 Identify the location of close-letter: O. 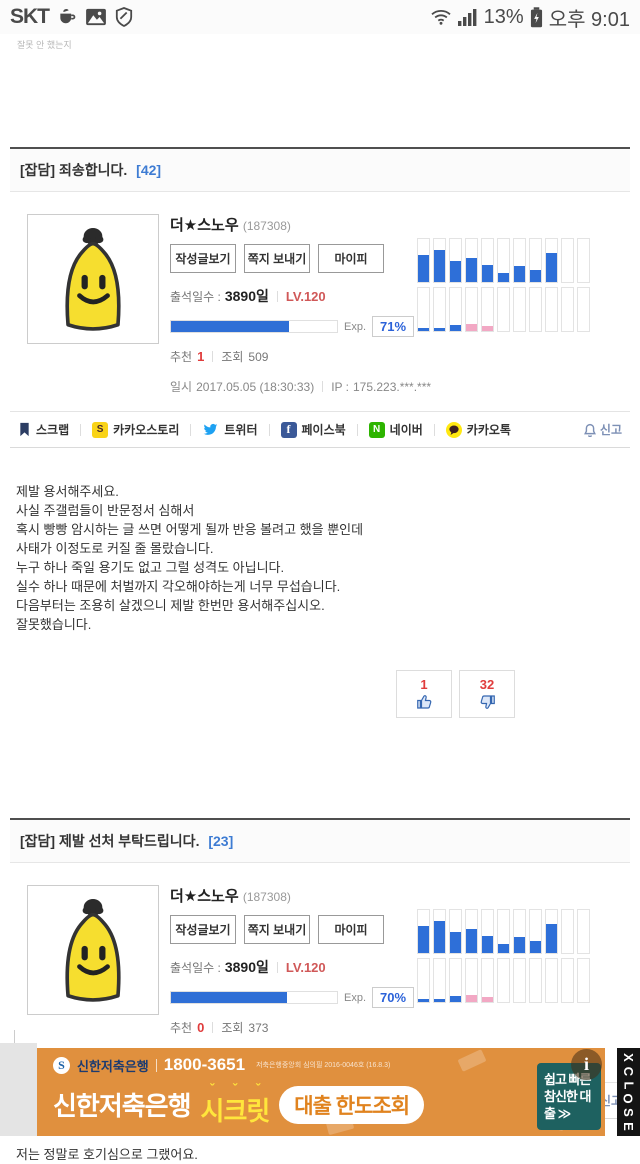
(628, 1098).